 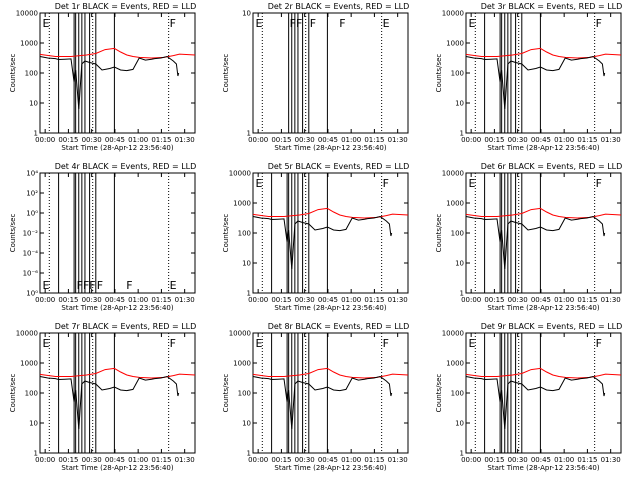 What do you see at coordinates (339, 326) in the screenshot?
I see `panel-title: Det 8r BLACK = Events, RED = LLD` at bounding box center [339, 326].